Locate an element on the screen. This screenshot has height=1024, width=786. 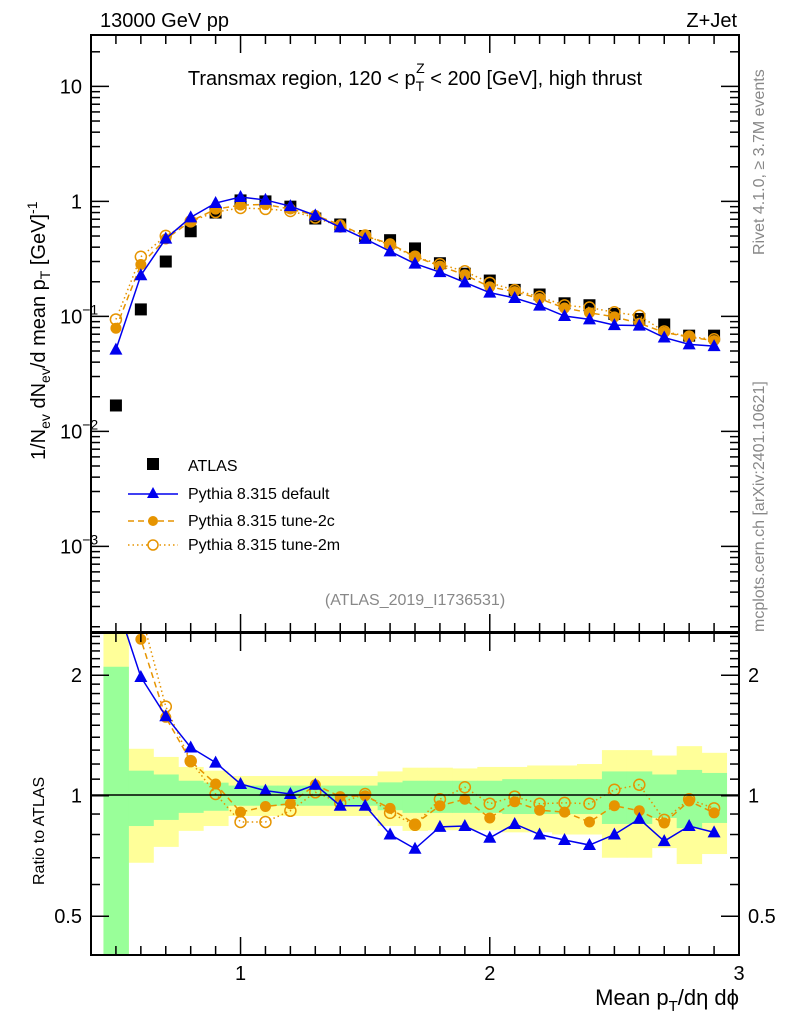
ratio-y-tick-label-left: 0.5 is located at coordinates (68, 917).